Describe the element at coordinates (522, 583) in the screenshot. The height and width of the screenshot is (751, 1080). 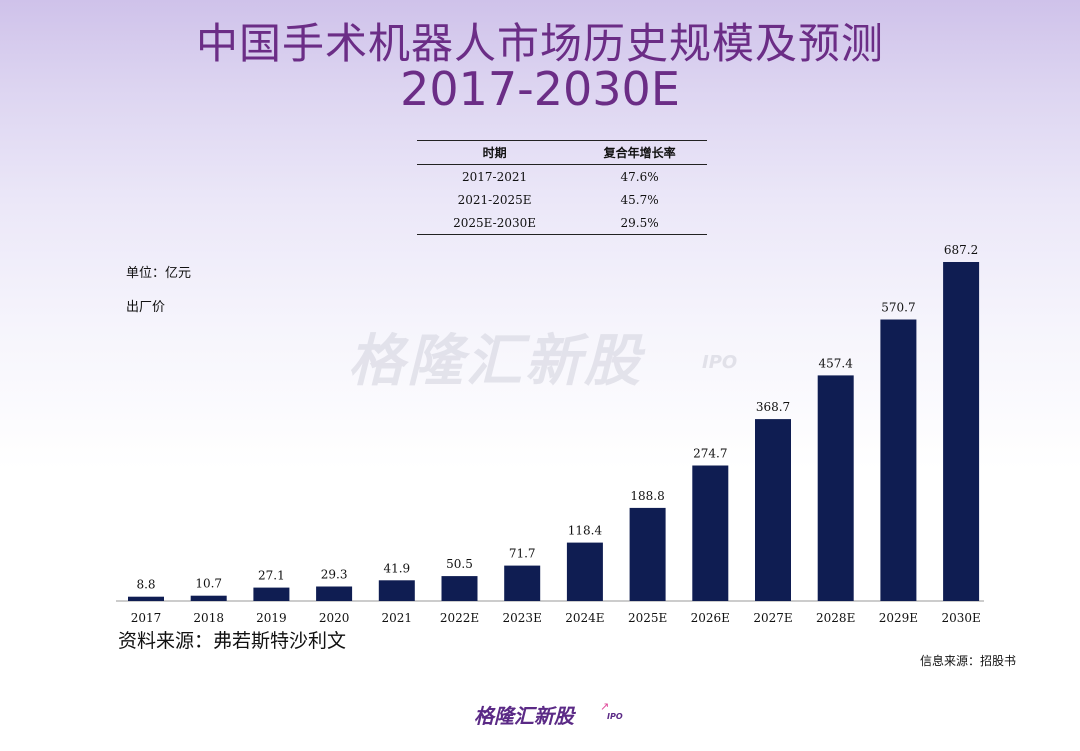
I see `bar-2023E` at that location.